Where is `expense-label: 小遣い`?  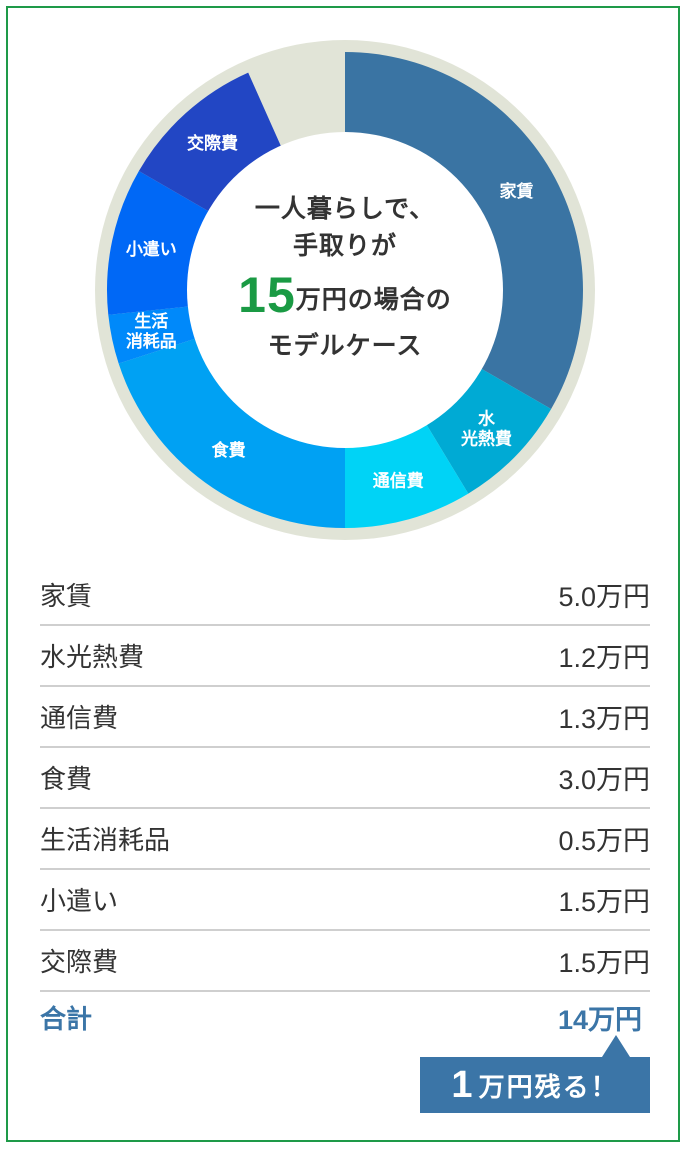 expense-label: 小遣い is located at coordinates (79, 902).